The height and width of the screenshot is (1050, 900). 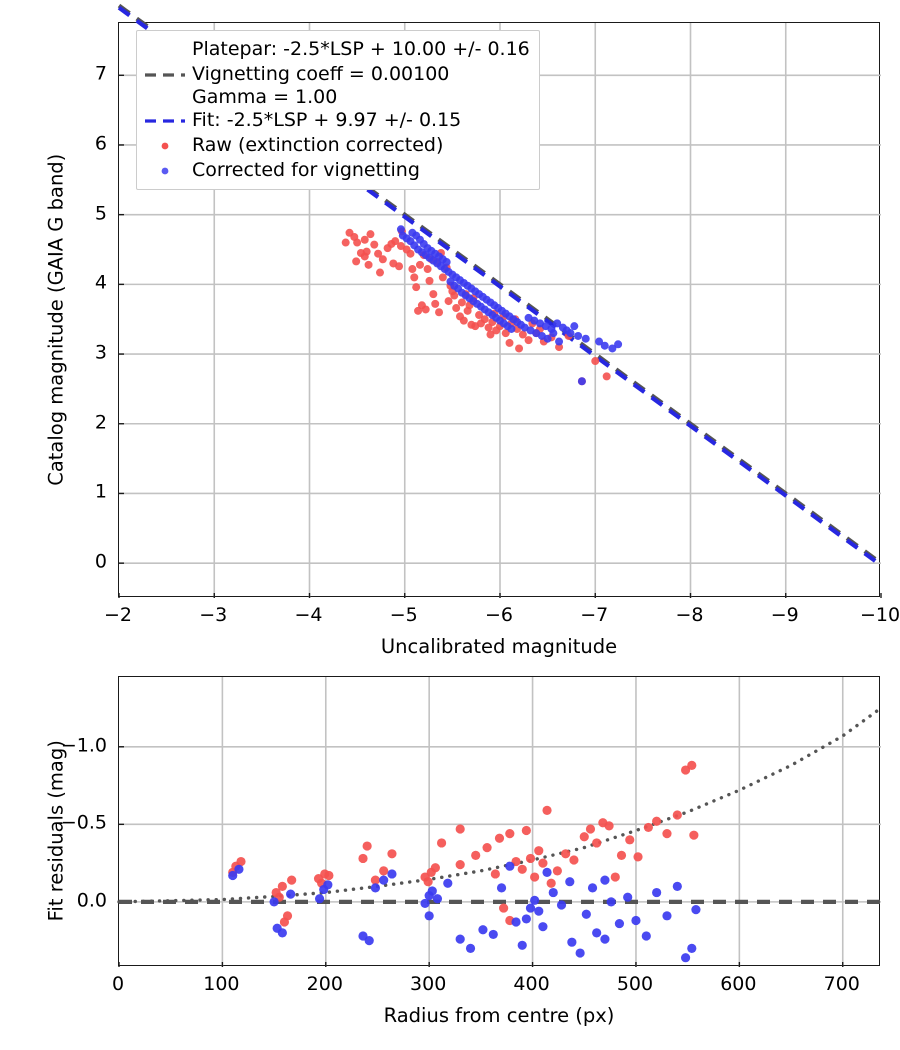 What do you see at coordinates (841, 984) in the screenshot?
I see `x-tick-label: 700` at bounding box center [841, 984].